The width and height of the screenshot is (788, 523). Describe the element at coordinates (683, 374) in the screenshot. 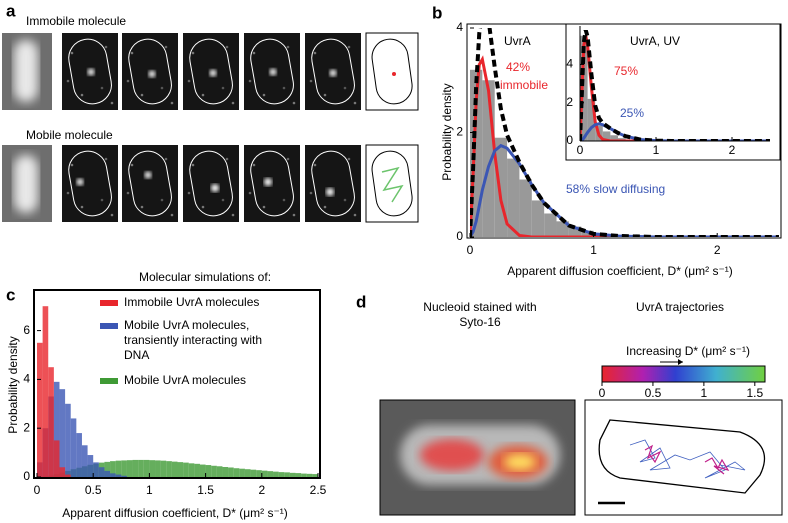

I see `colorbar` at that location.